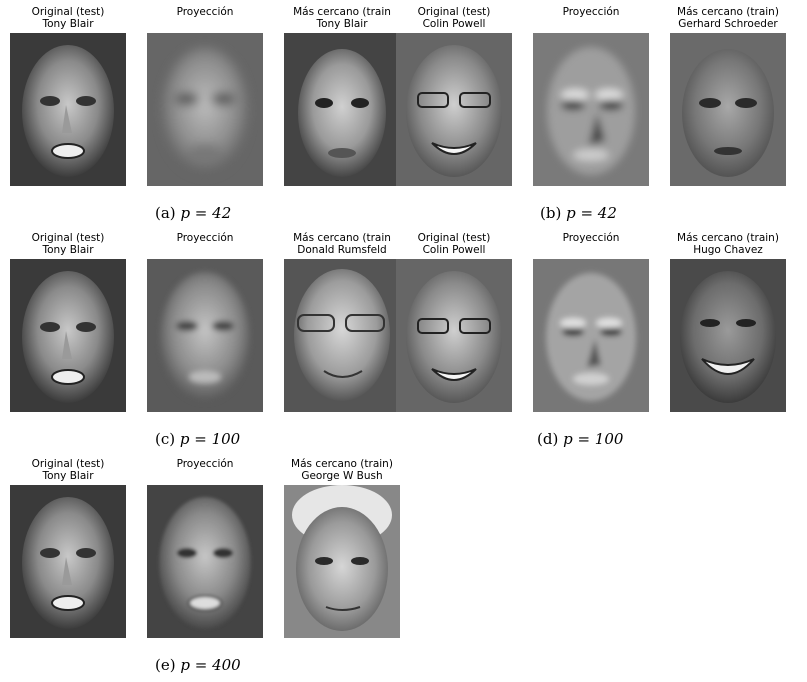  Describe the element at coordinates (578, 213) in the screenshot. I see `panel-b-caption: (b) p = 42` at that location.